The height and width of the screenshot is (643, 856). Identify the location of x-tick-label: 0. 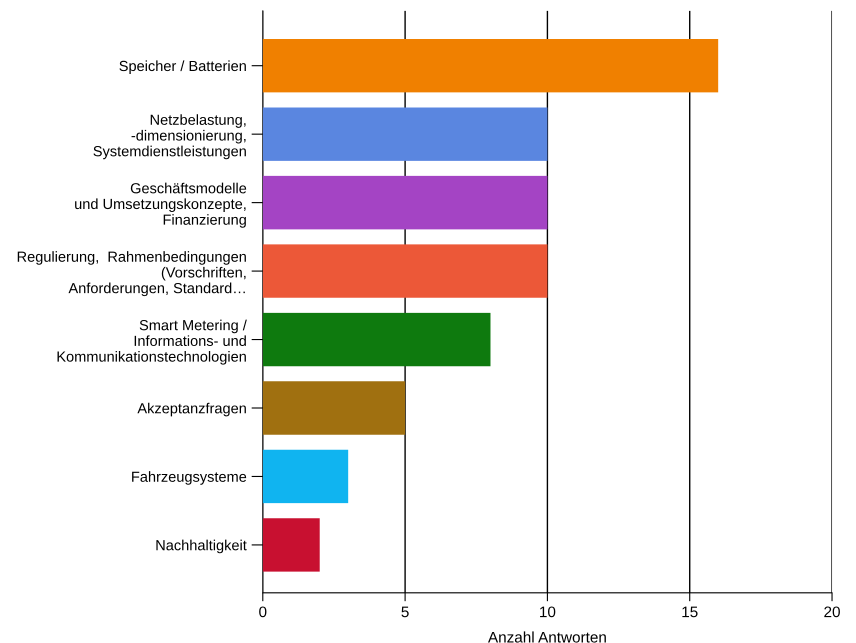
(262, 612).